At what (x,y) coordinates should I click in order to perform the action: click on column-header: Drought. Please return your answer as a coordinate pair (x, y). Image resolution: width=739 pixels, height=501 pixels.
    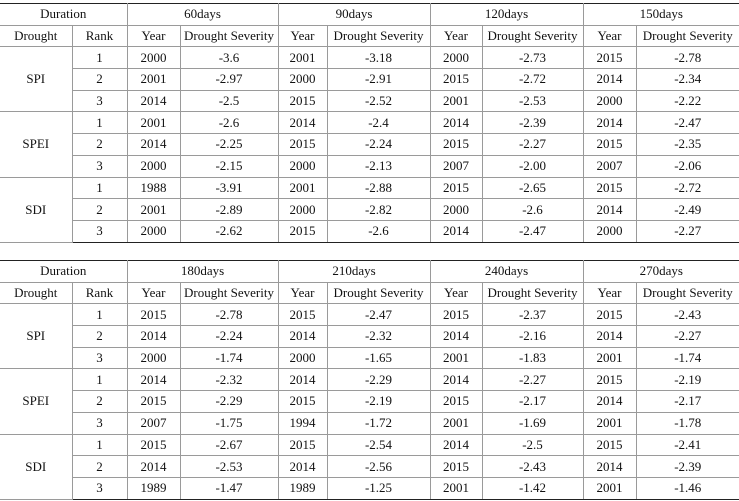
    Looking at the image, I should click on (36, 293).